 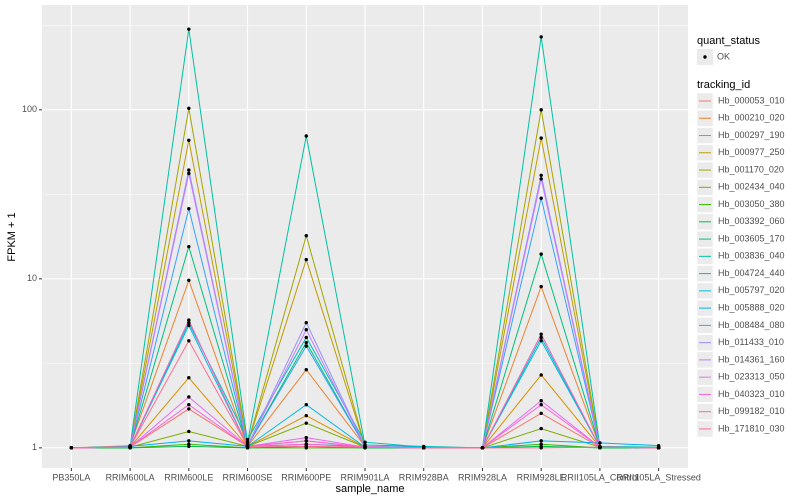 I want to click on legend-label: Hb_003836_040, so click(x=751, y=256).